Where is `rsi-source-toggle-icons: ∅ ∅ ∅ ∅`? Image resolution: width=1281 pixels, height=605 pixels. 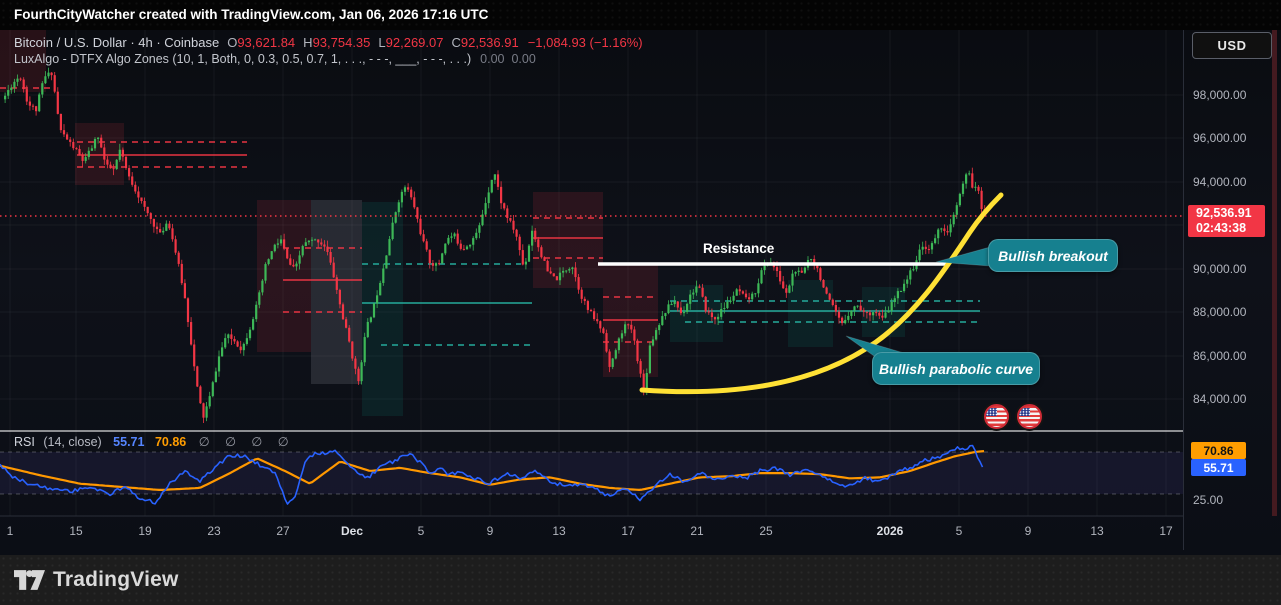
rsi-source-toggle-icons: ∅ ∅ ∅ ∅ is located at coordinates (246, 442).